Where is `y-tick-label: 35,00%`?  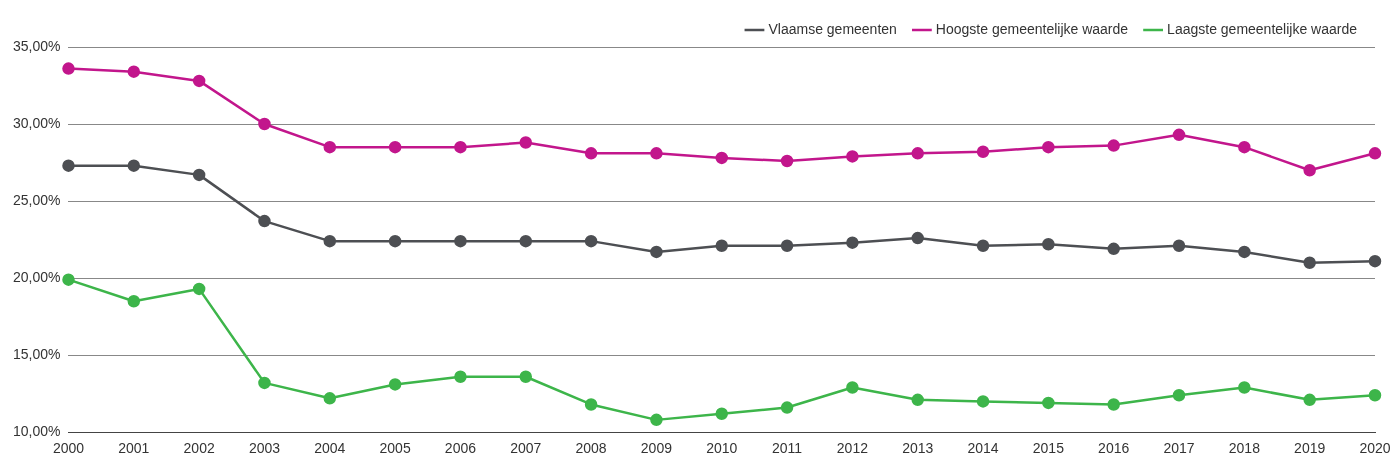
y-tick-label: 35,00% is located at coordinates (37, 45).